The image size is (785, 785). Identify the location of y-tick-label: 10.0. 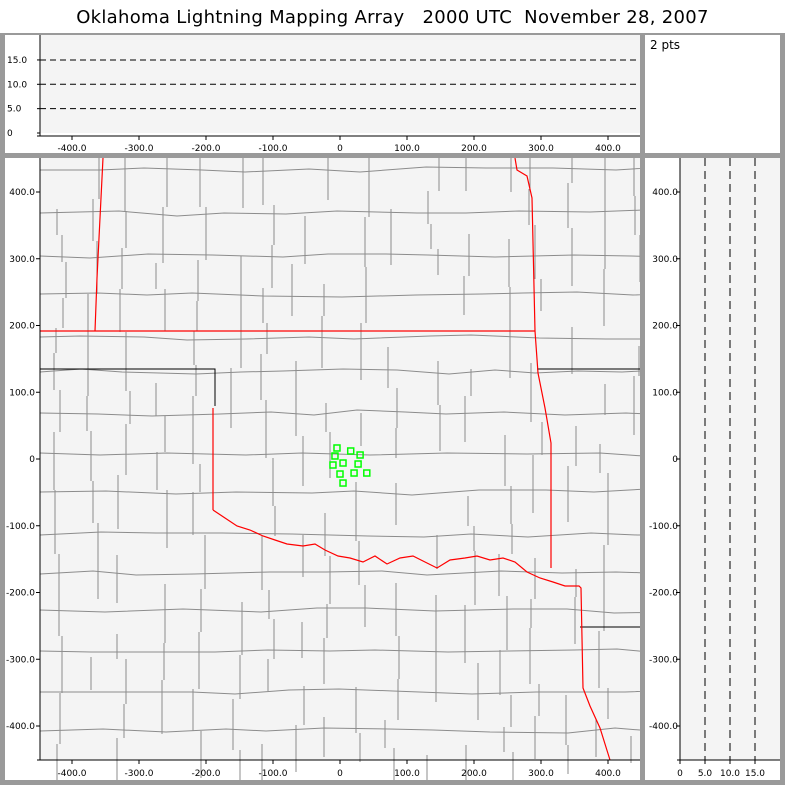
(17, 85).